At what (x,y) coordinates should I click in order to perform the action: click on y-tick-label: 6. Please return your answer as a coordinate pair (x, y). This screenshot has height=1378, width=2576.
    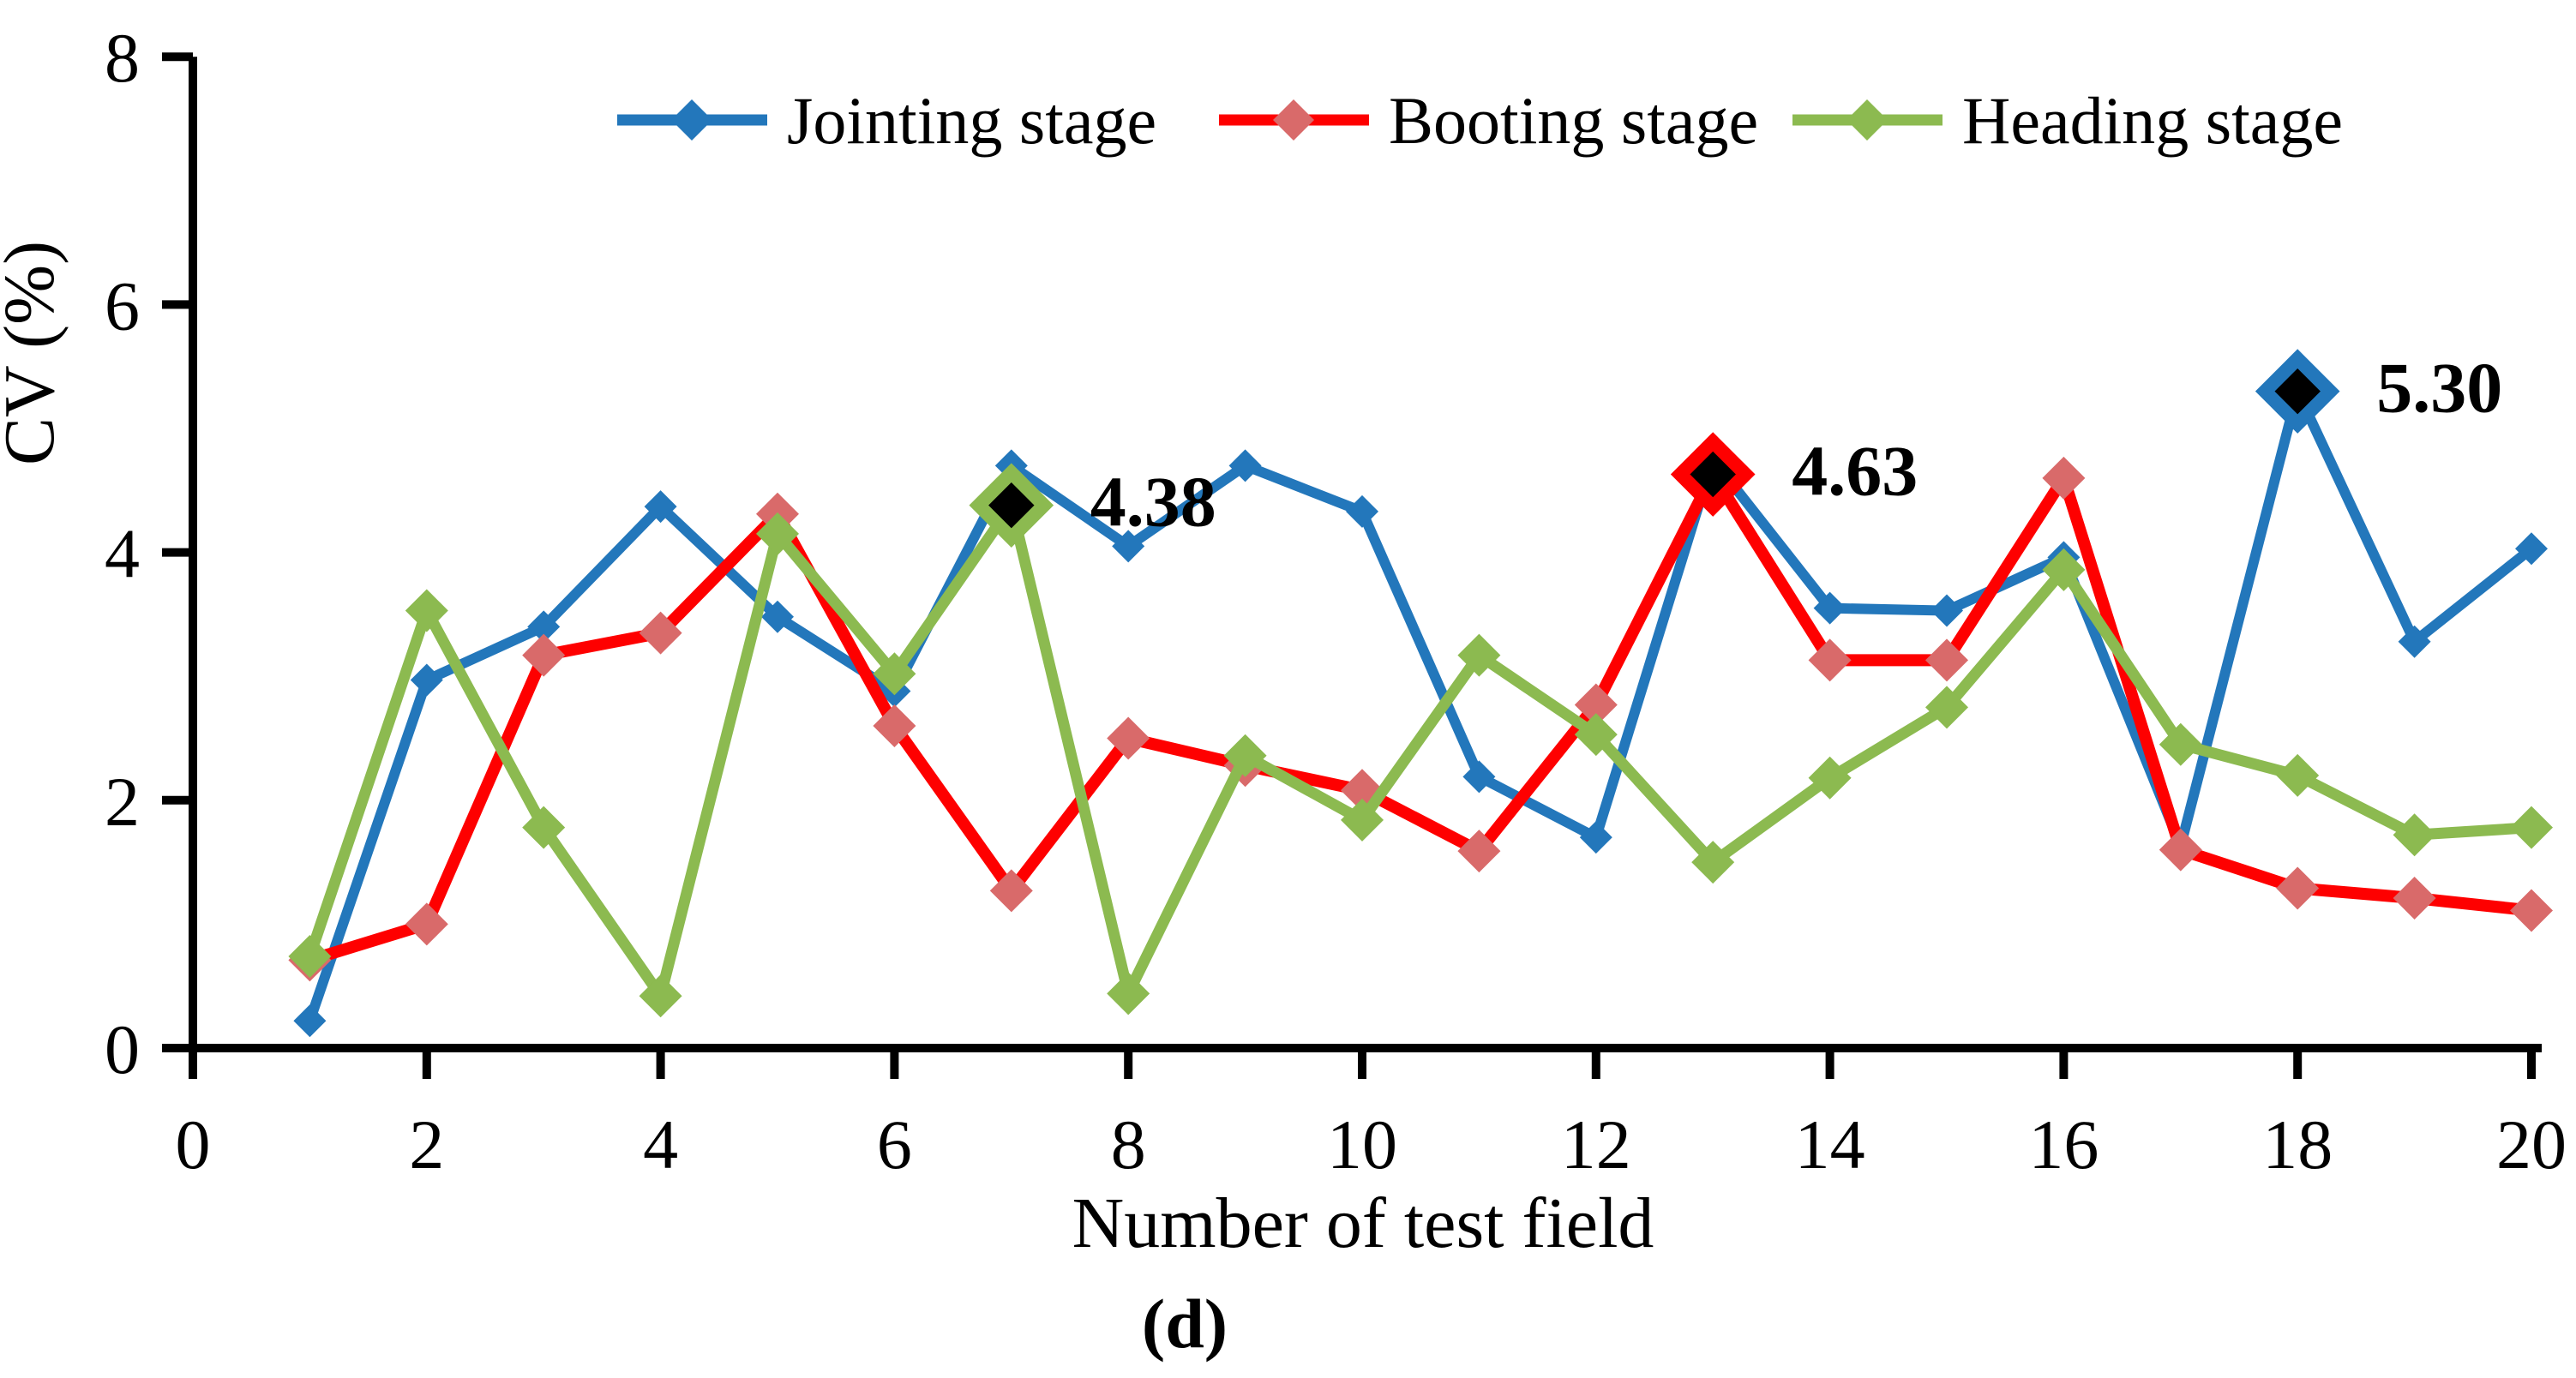
    Looking at the image, I should click on (122, 305).